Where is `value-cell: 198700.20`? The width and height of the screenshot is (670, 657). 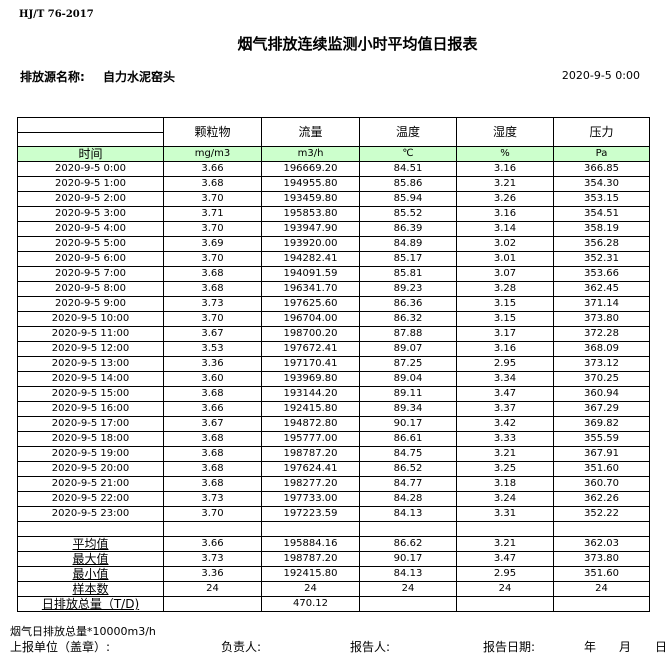
value-cell: 198700.20 is located at coordinates (310, 334).